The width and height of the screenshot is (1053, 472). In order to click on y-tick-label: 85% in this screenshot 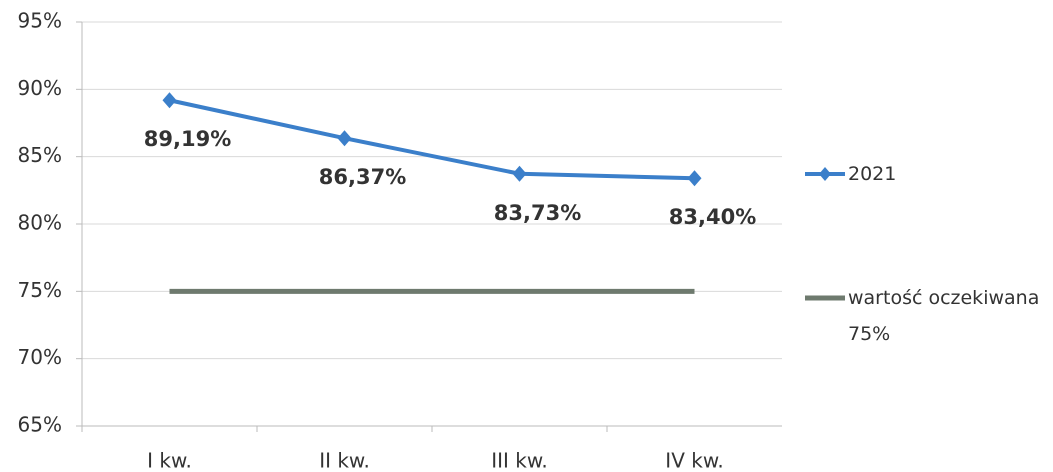, I will do `click(40, 155)`.